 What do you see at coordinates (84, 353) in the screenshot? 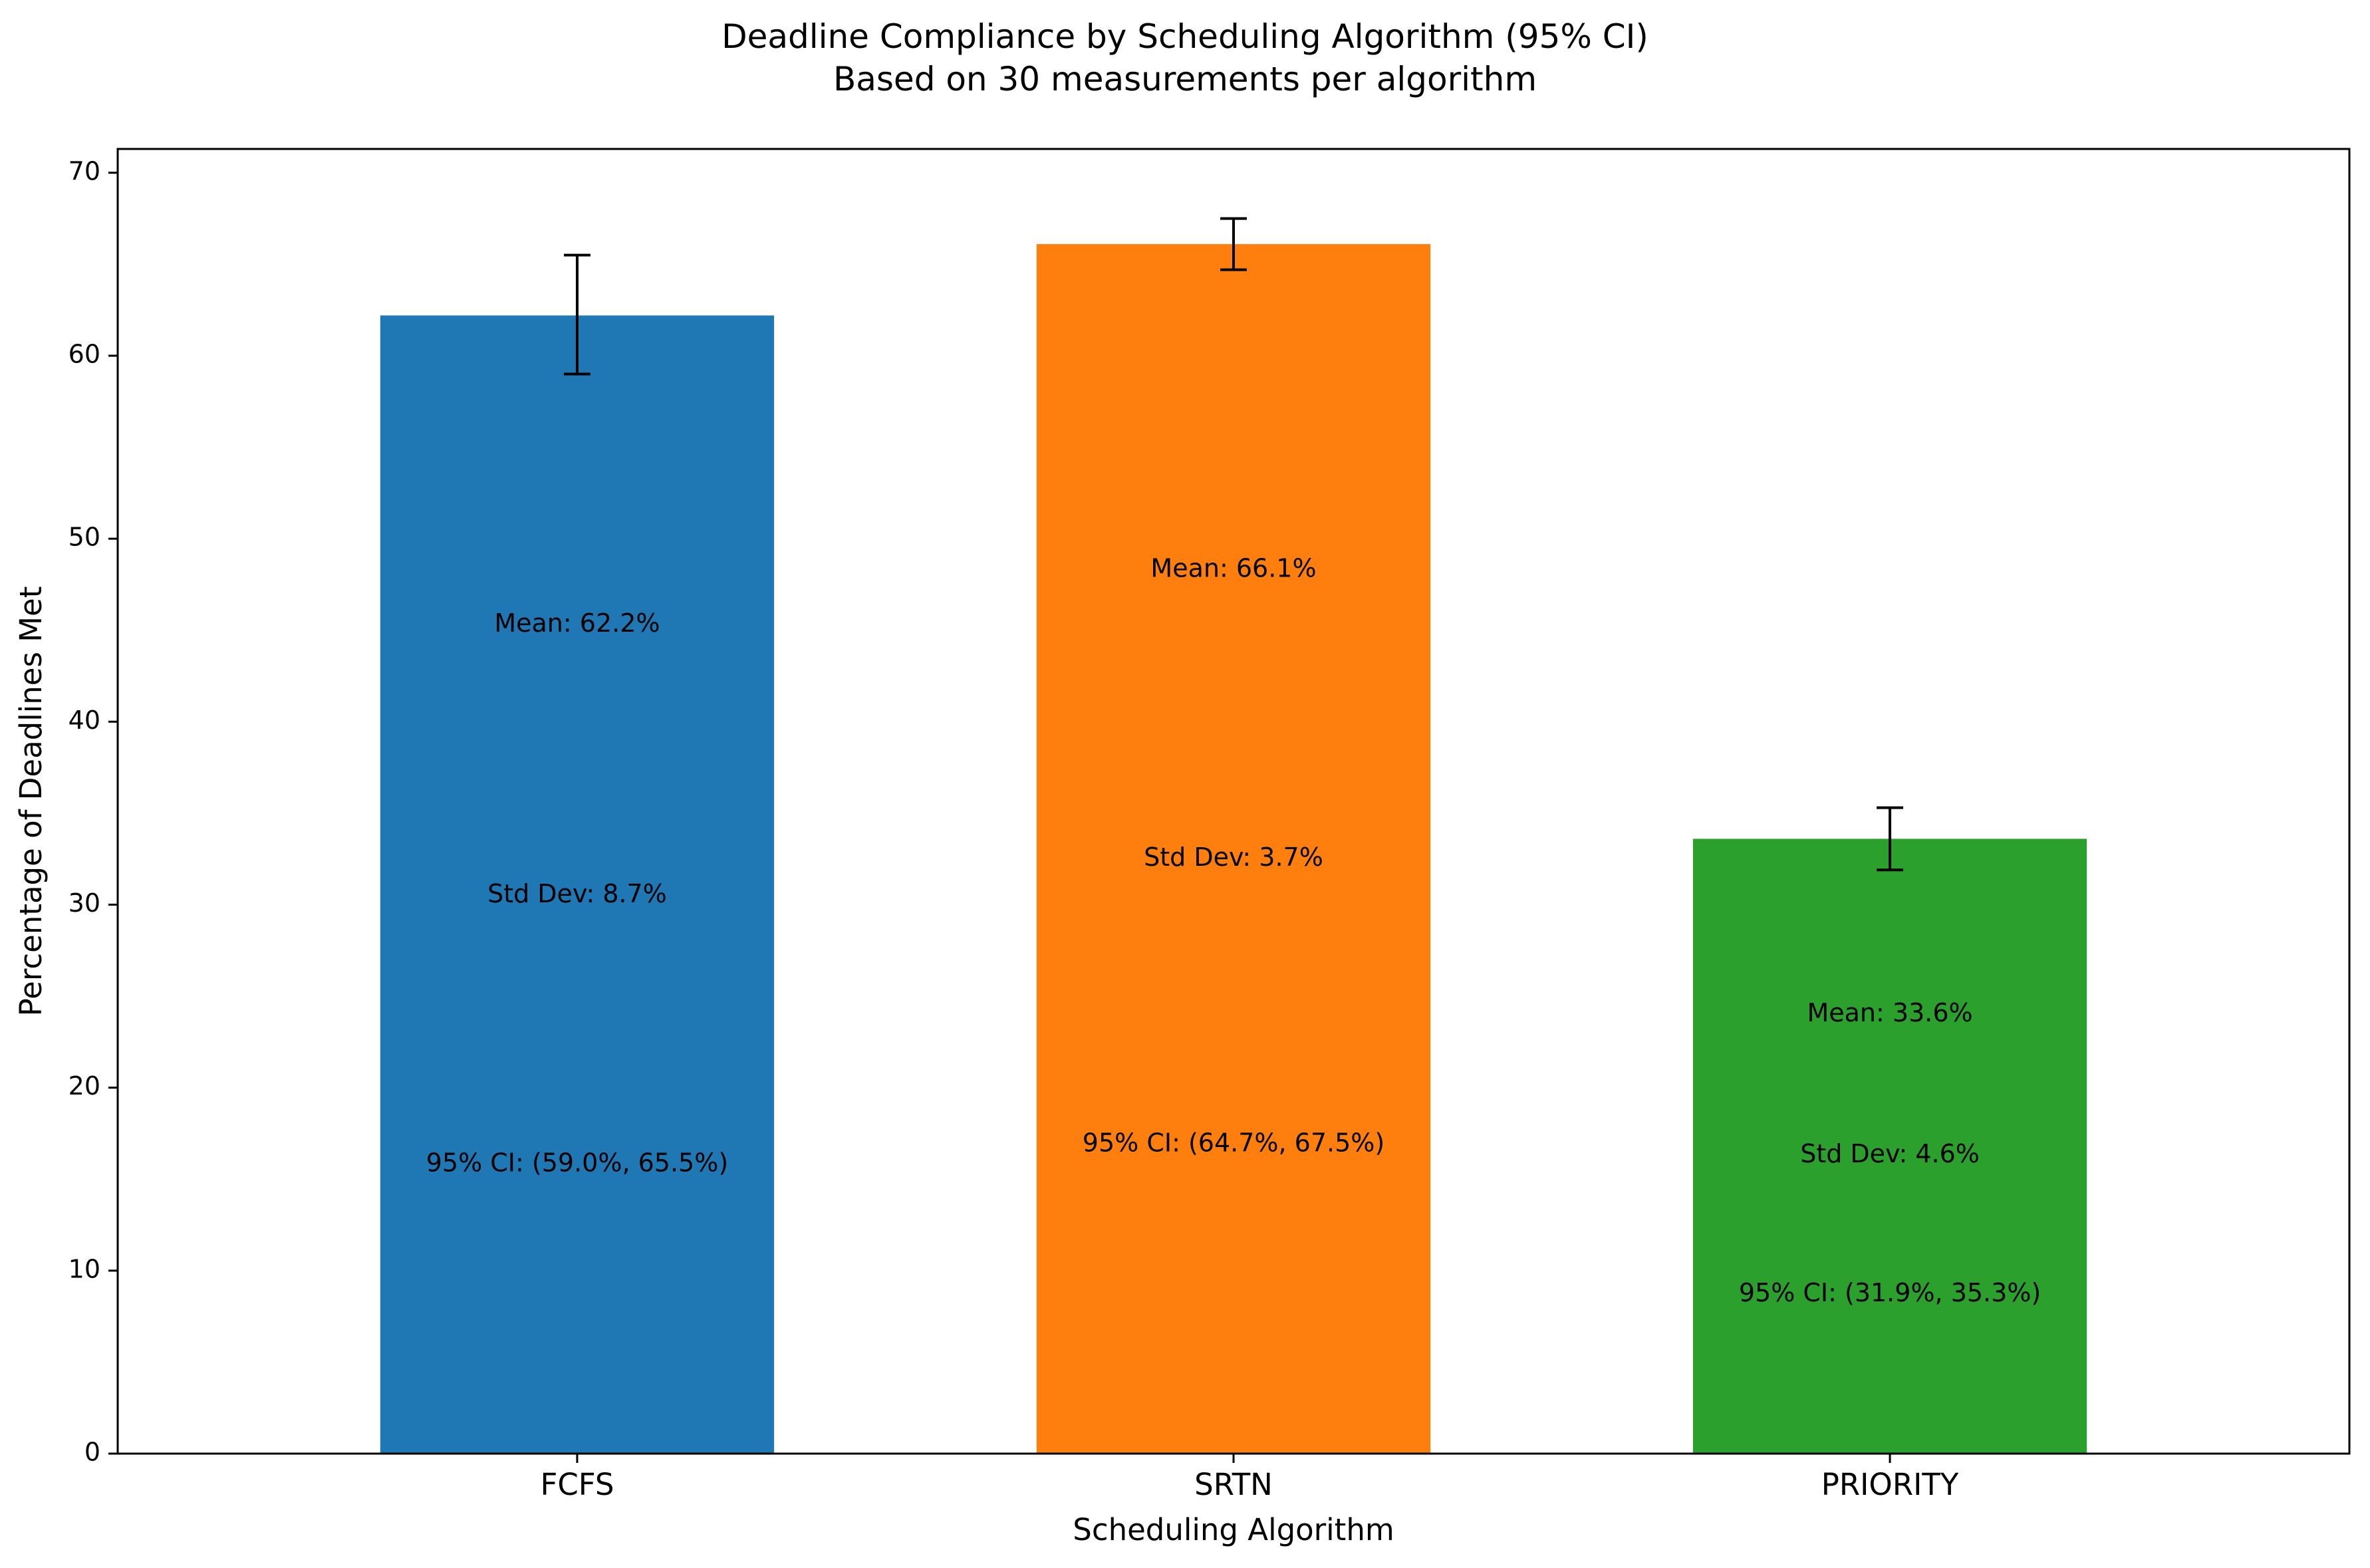
I see `y-tick-label: 60` at bounding box center [84, 353].